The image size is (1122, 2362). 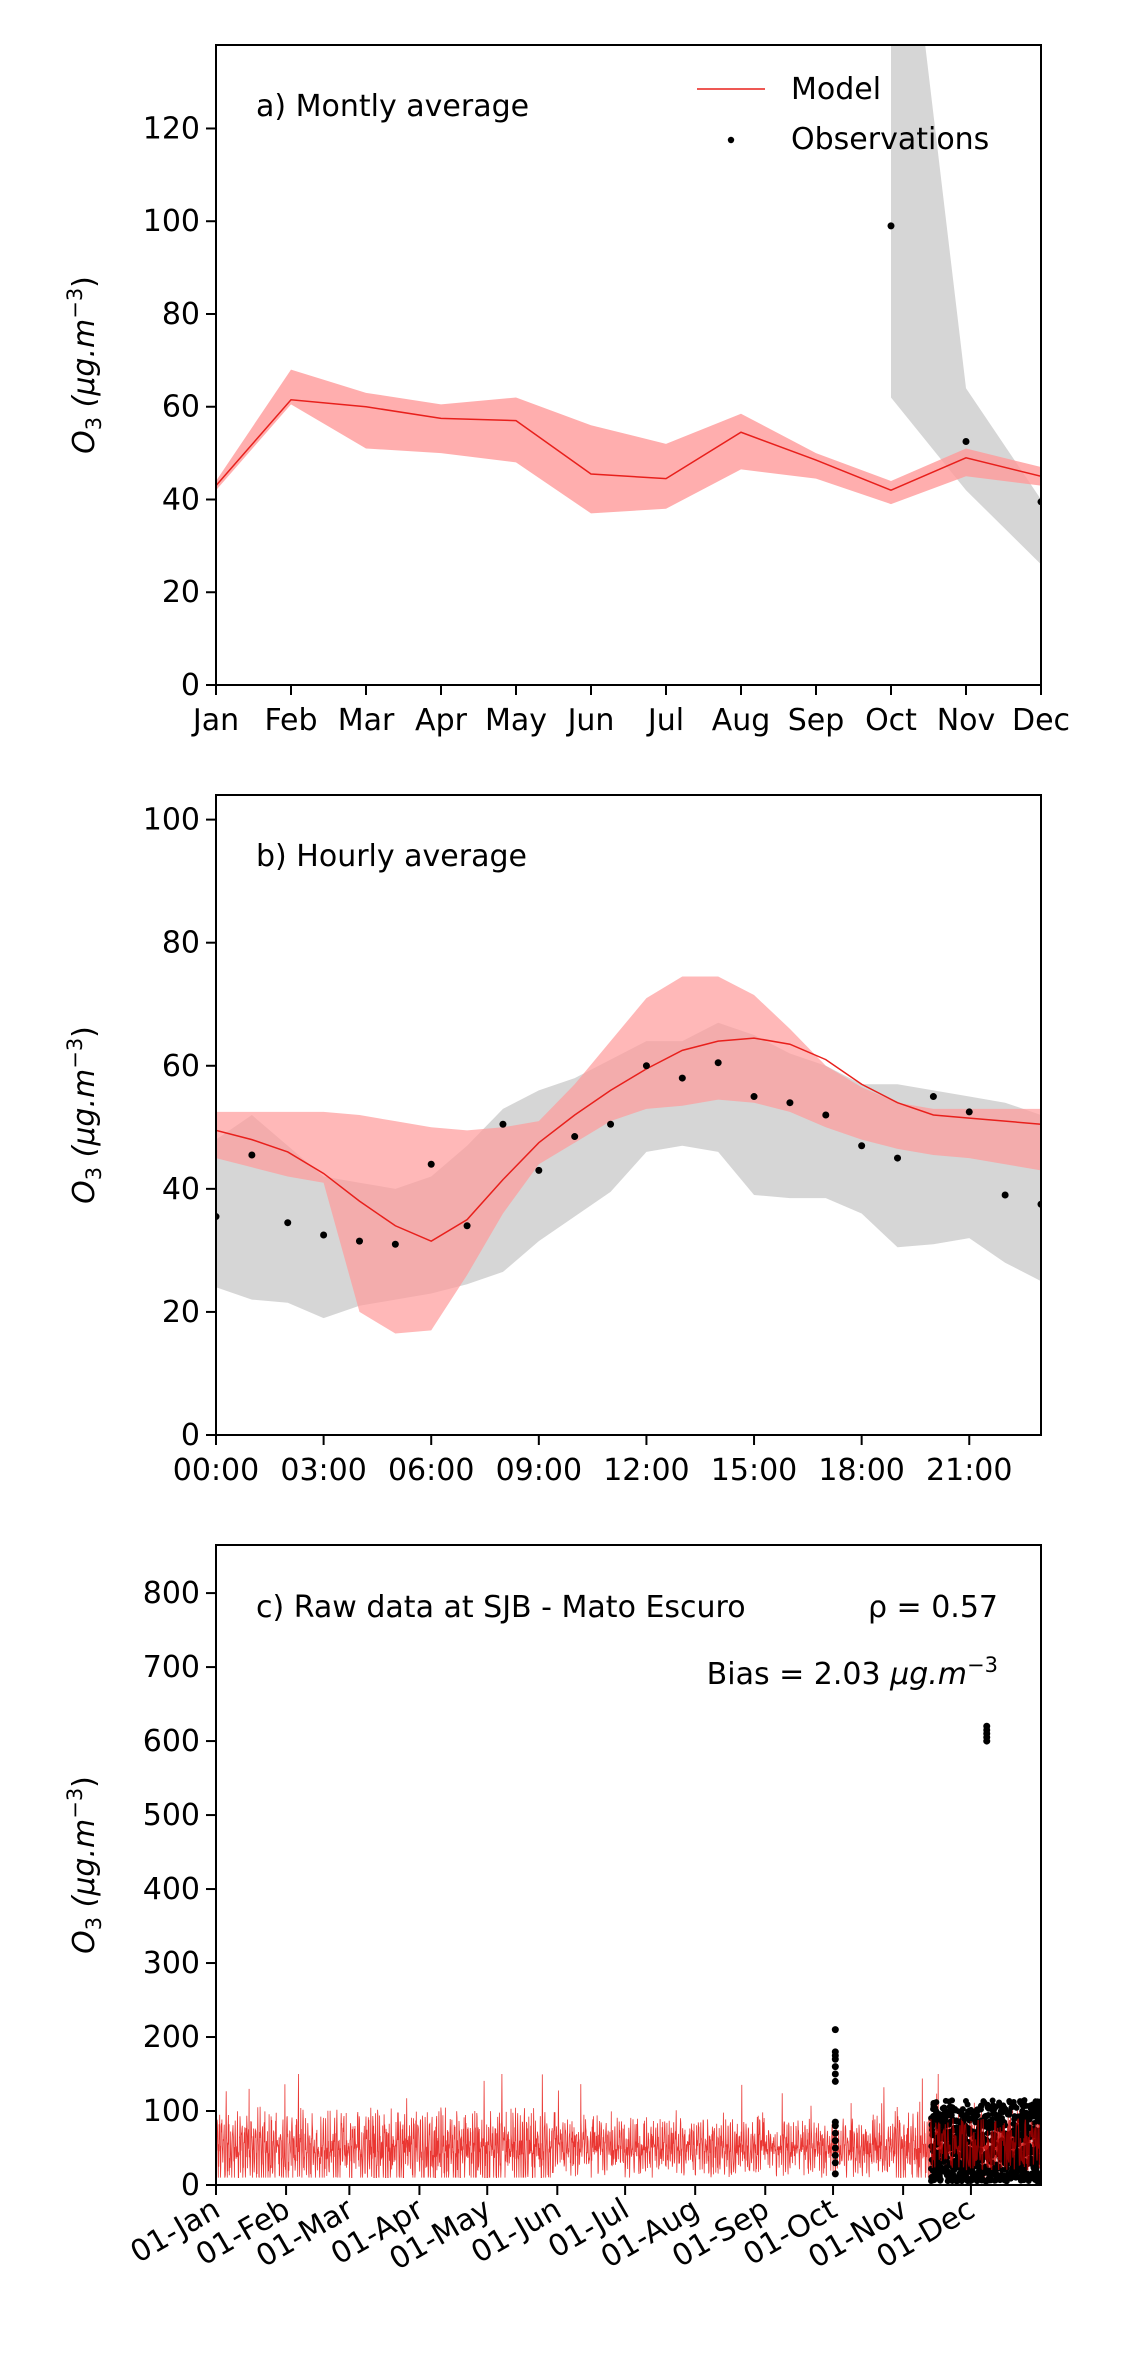 I want to click on x-tick-label: 09:00, so click(x=539, y=1470).